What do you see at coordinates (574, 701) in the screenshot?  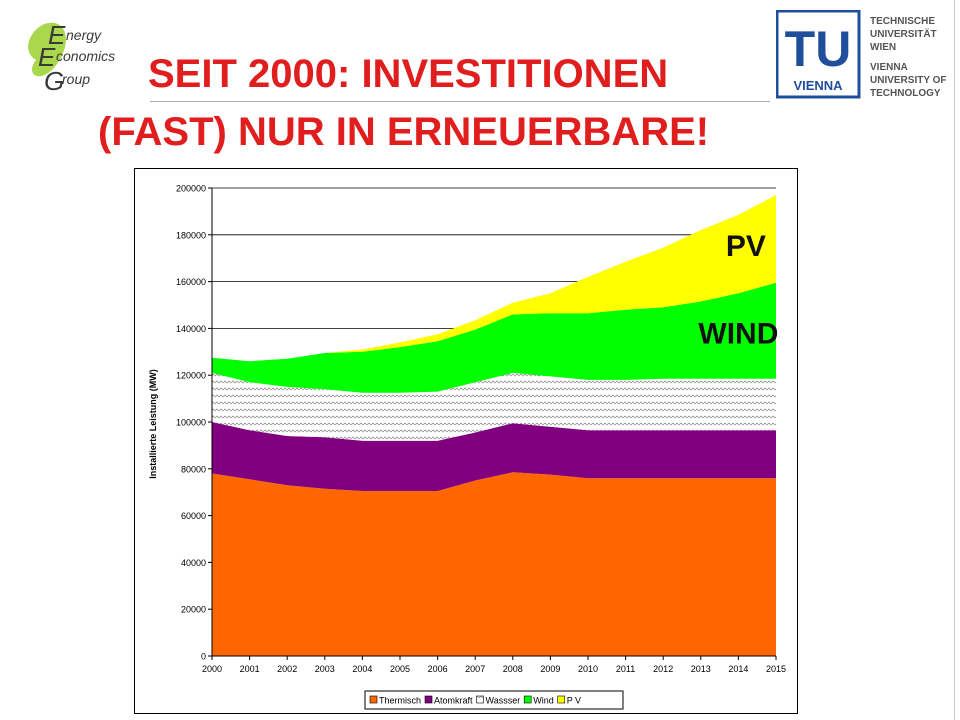 I see `legend-label: P V` at bounding box center [574, 701].